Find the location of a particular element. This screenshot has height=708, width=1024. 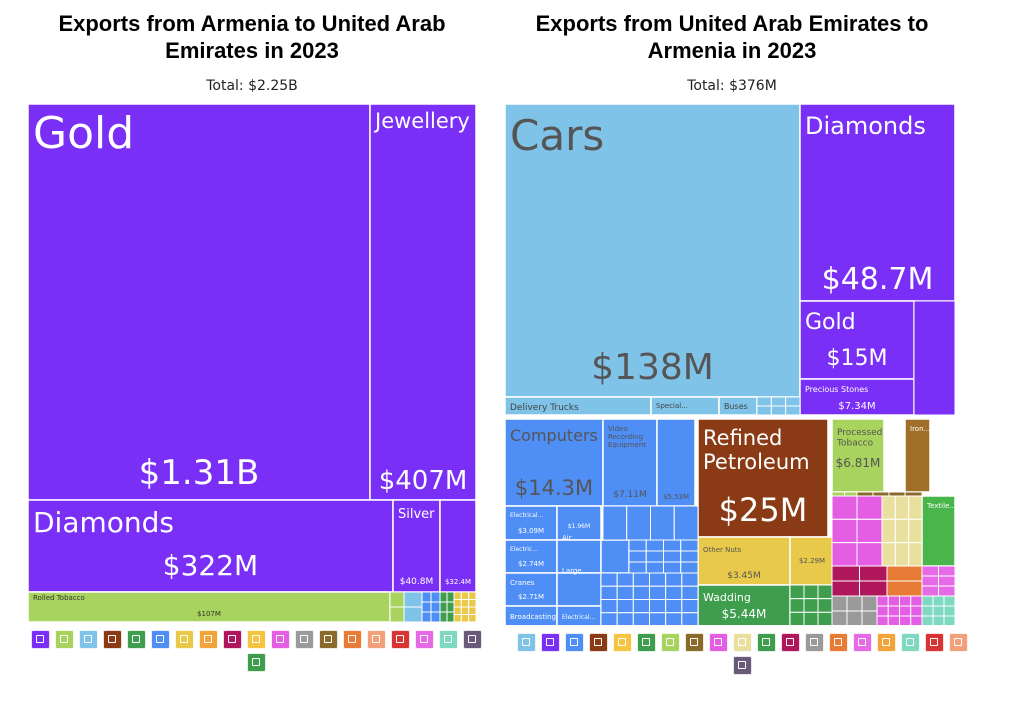

box-icon is located at coordinates (304, 639).